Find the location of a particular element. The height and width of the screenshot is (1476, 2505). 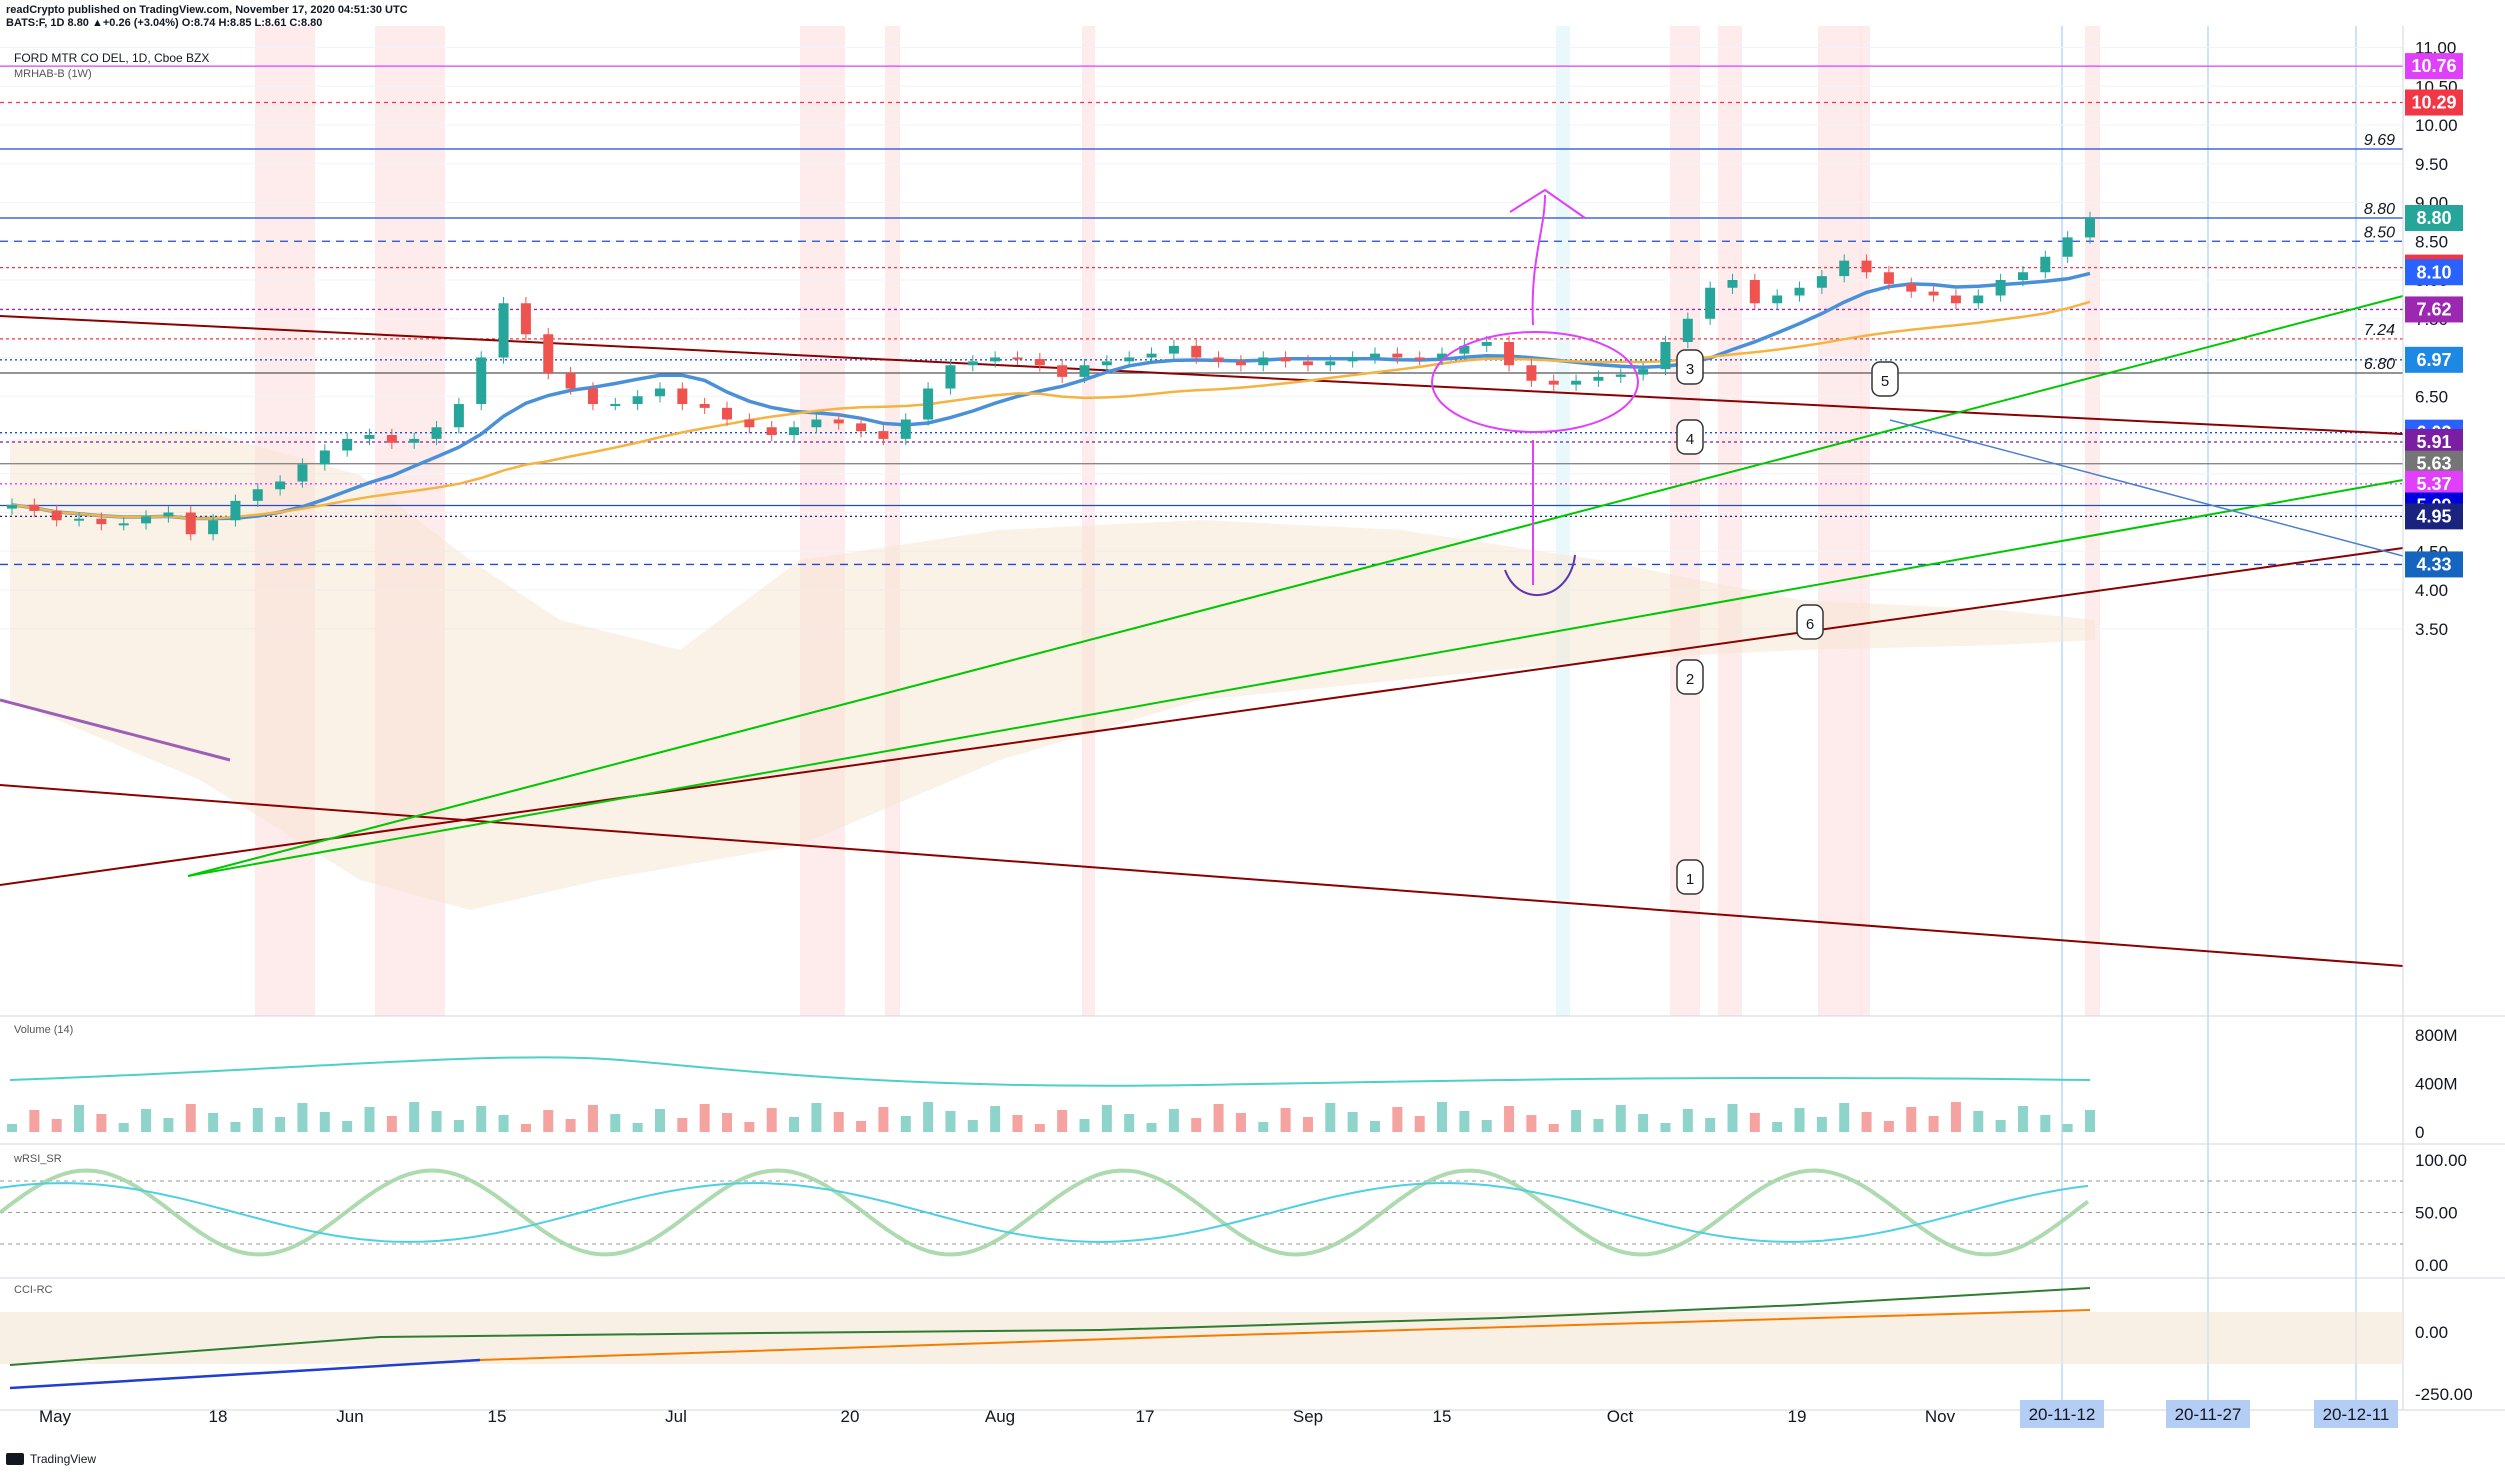

price-tick: 11.00 is located at coordinates (2435, 48).